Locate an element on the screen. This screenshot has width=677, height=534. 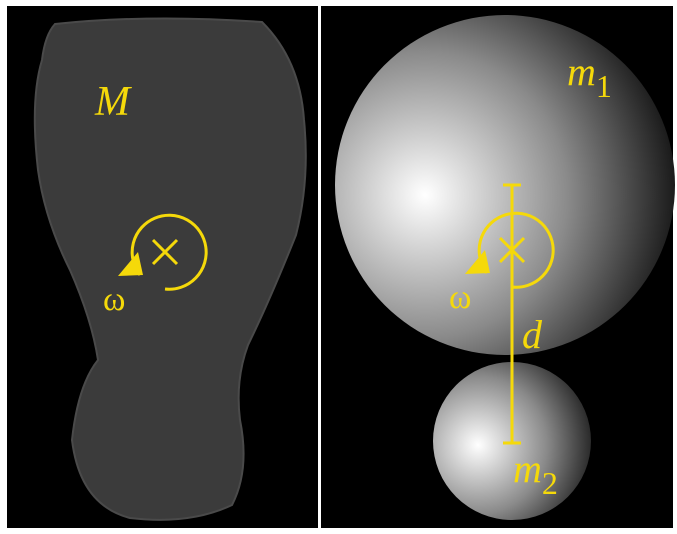
mass-label: M is located at coordinates (113, 102).